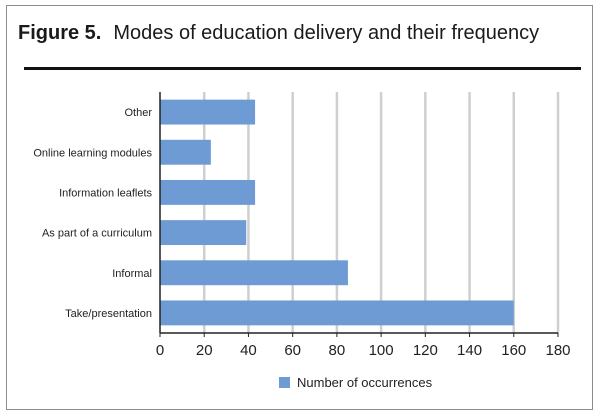 The height and width of the screenshot is (417, 601). What do you see at coordinates (337, 313) in the screenshot?
I see `bar-take-presentation` at bounding box center [337, 313].